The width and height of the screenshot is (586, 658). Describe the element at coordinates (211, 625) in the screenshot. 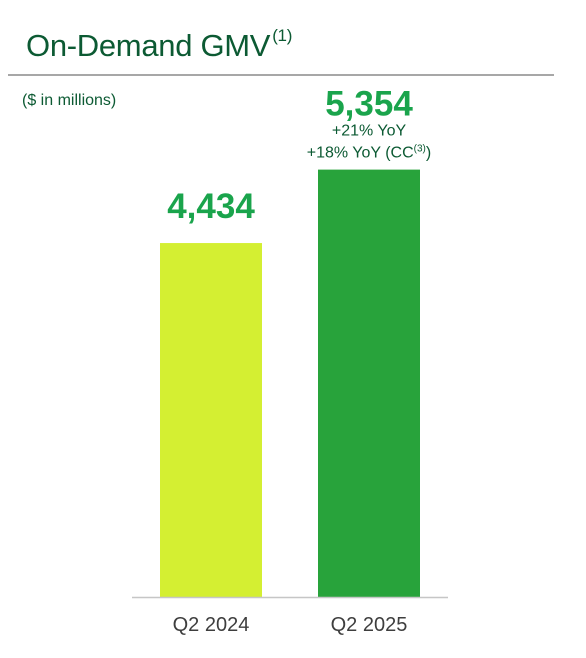

I see `x-tick-label: Q2 2024` at that location.